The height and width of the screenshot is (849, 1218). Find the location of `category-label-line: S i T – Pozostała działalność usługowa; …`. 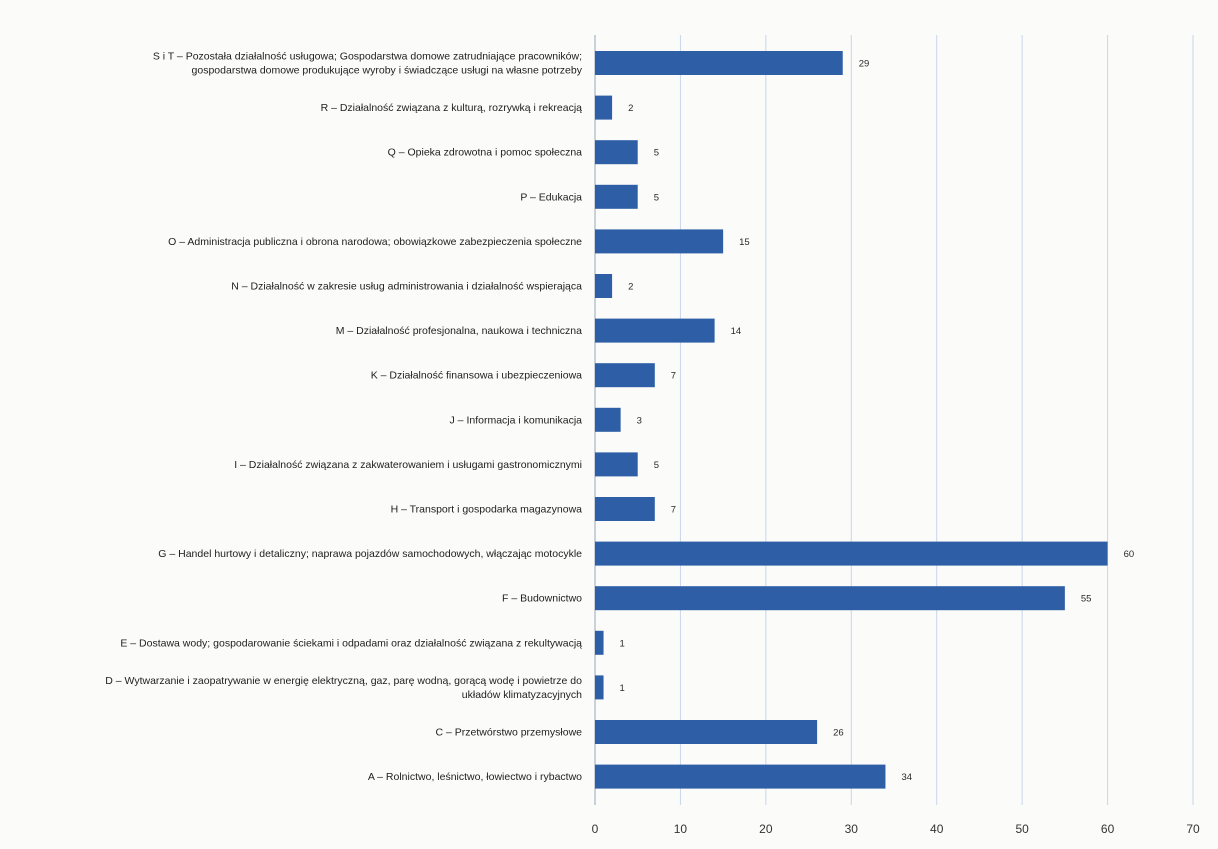

category-label-line: S i T – Pozostała działalność usługowa; … is located at coordinates (367, 57).